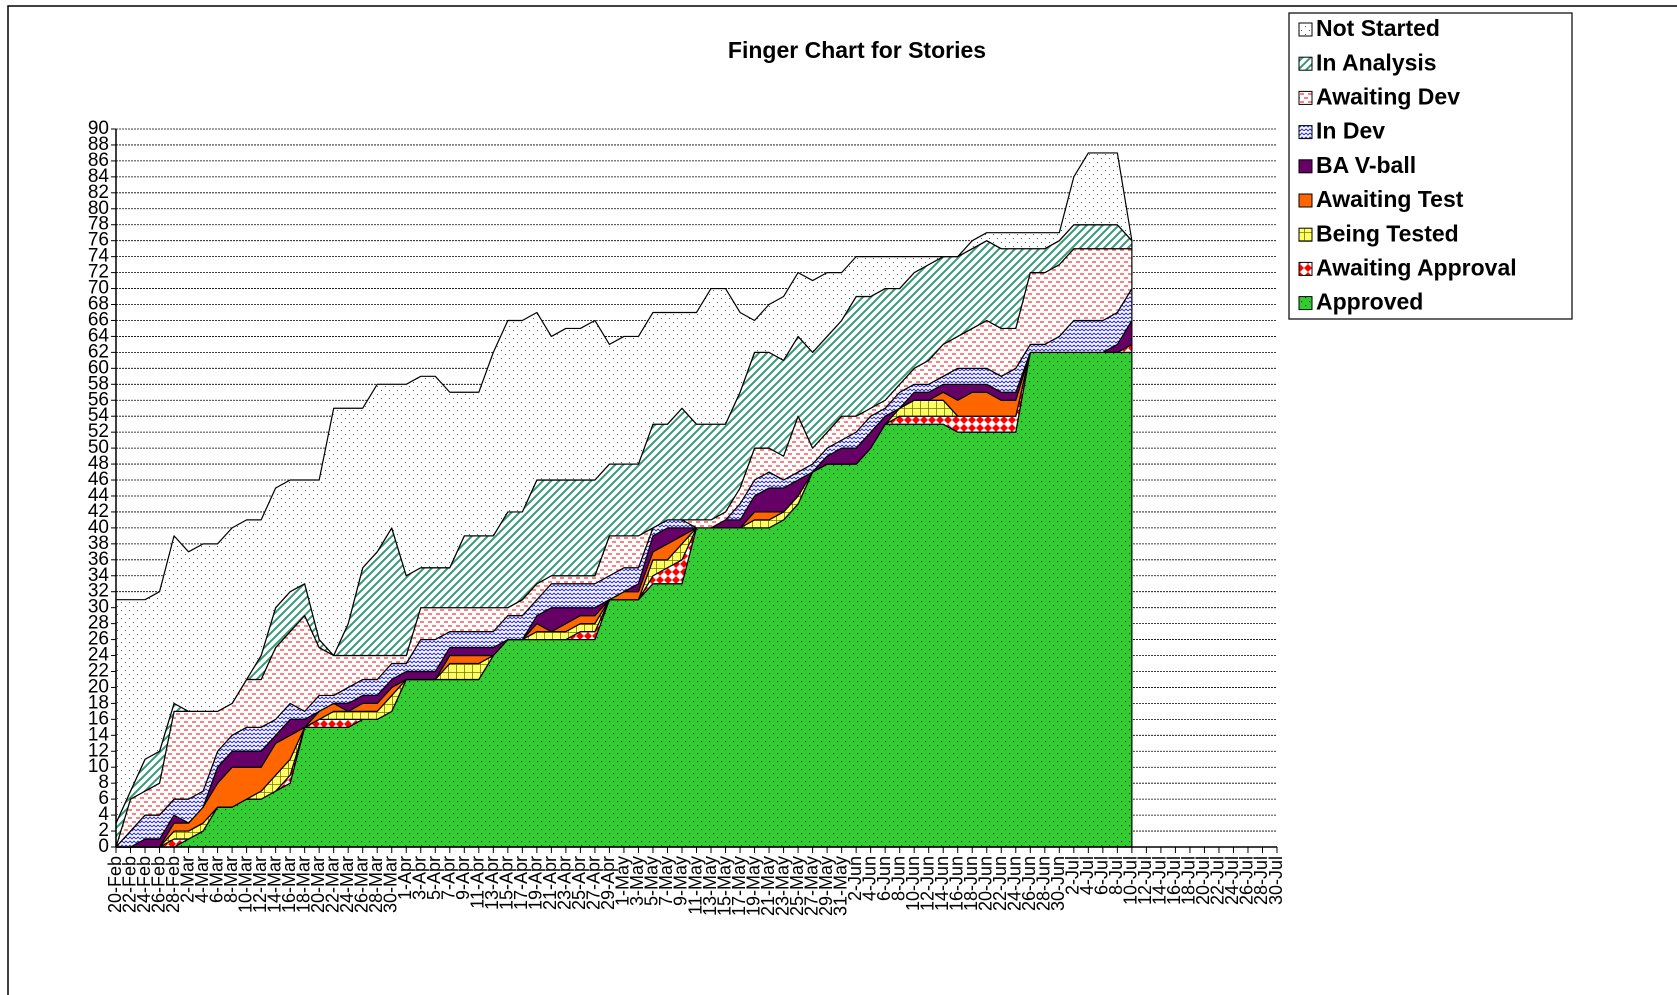 Image resolution: width=1677 pixels, height=995 pixels. Describe the element at coordinates (1029, 883) in the screenshot. I see `x-tick-label: 26-Jun` at that location.